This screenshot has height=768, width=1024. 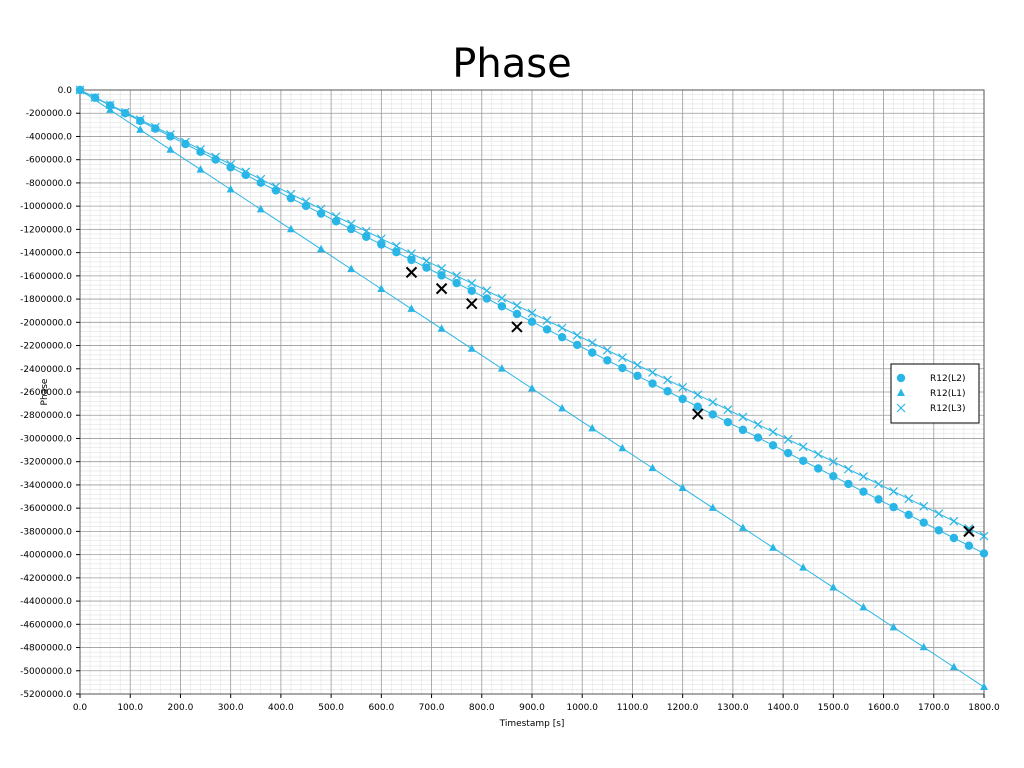 What do you see at coordinates (532, 724) in the screenshot?
I see `x-axis-label: Timestamp [s]` at bounding box center [532, 724].